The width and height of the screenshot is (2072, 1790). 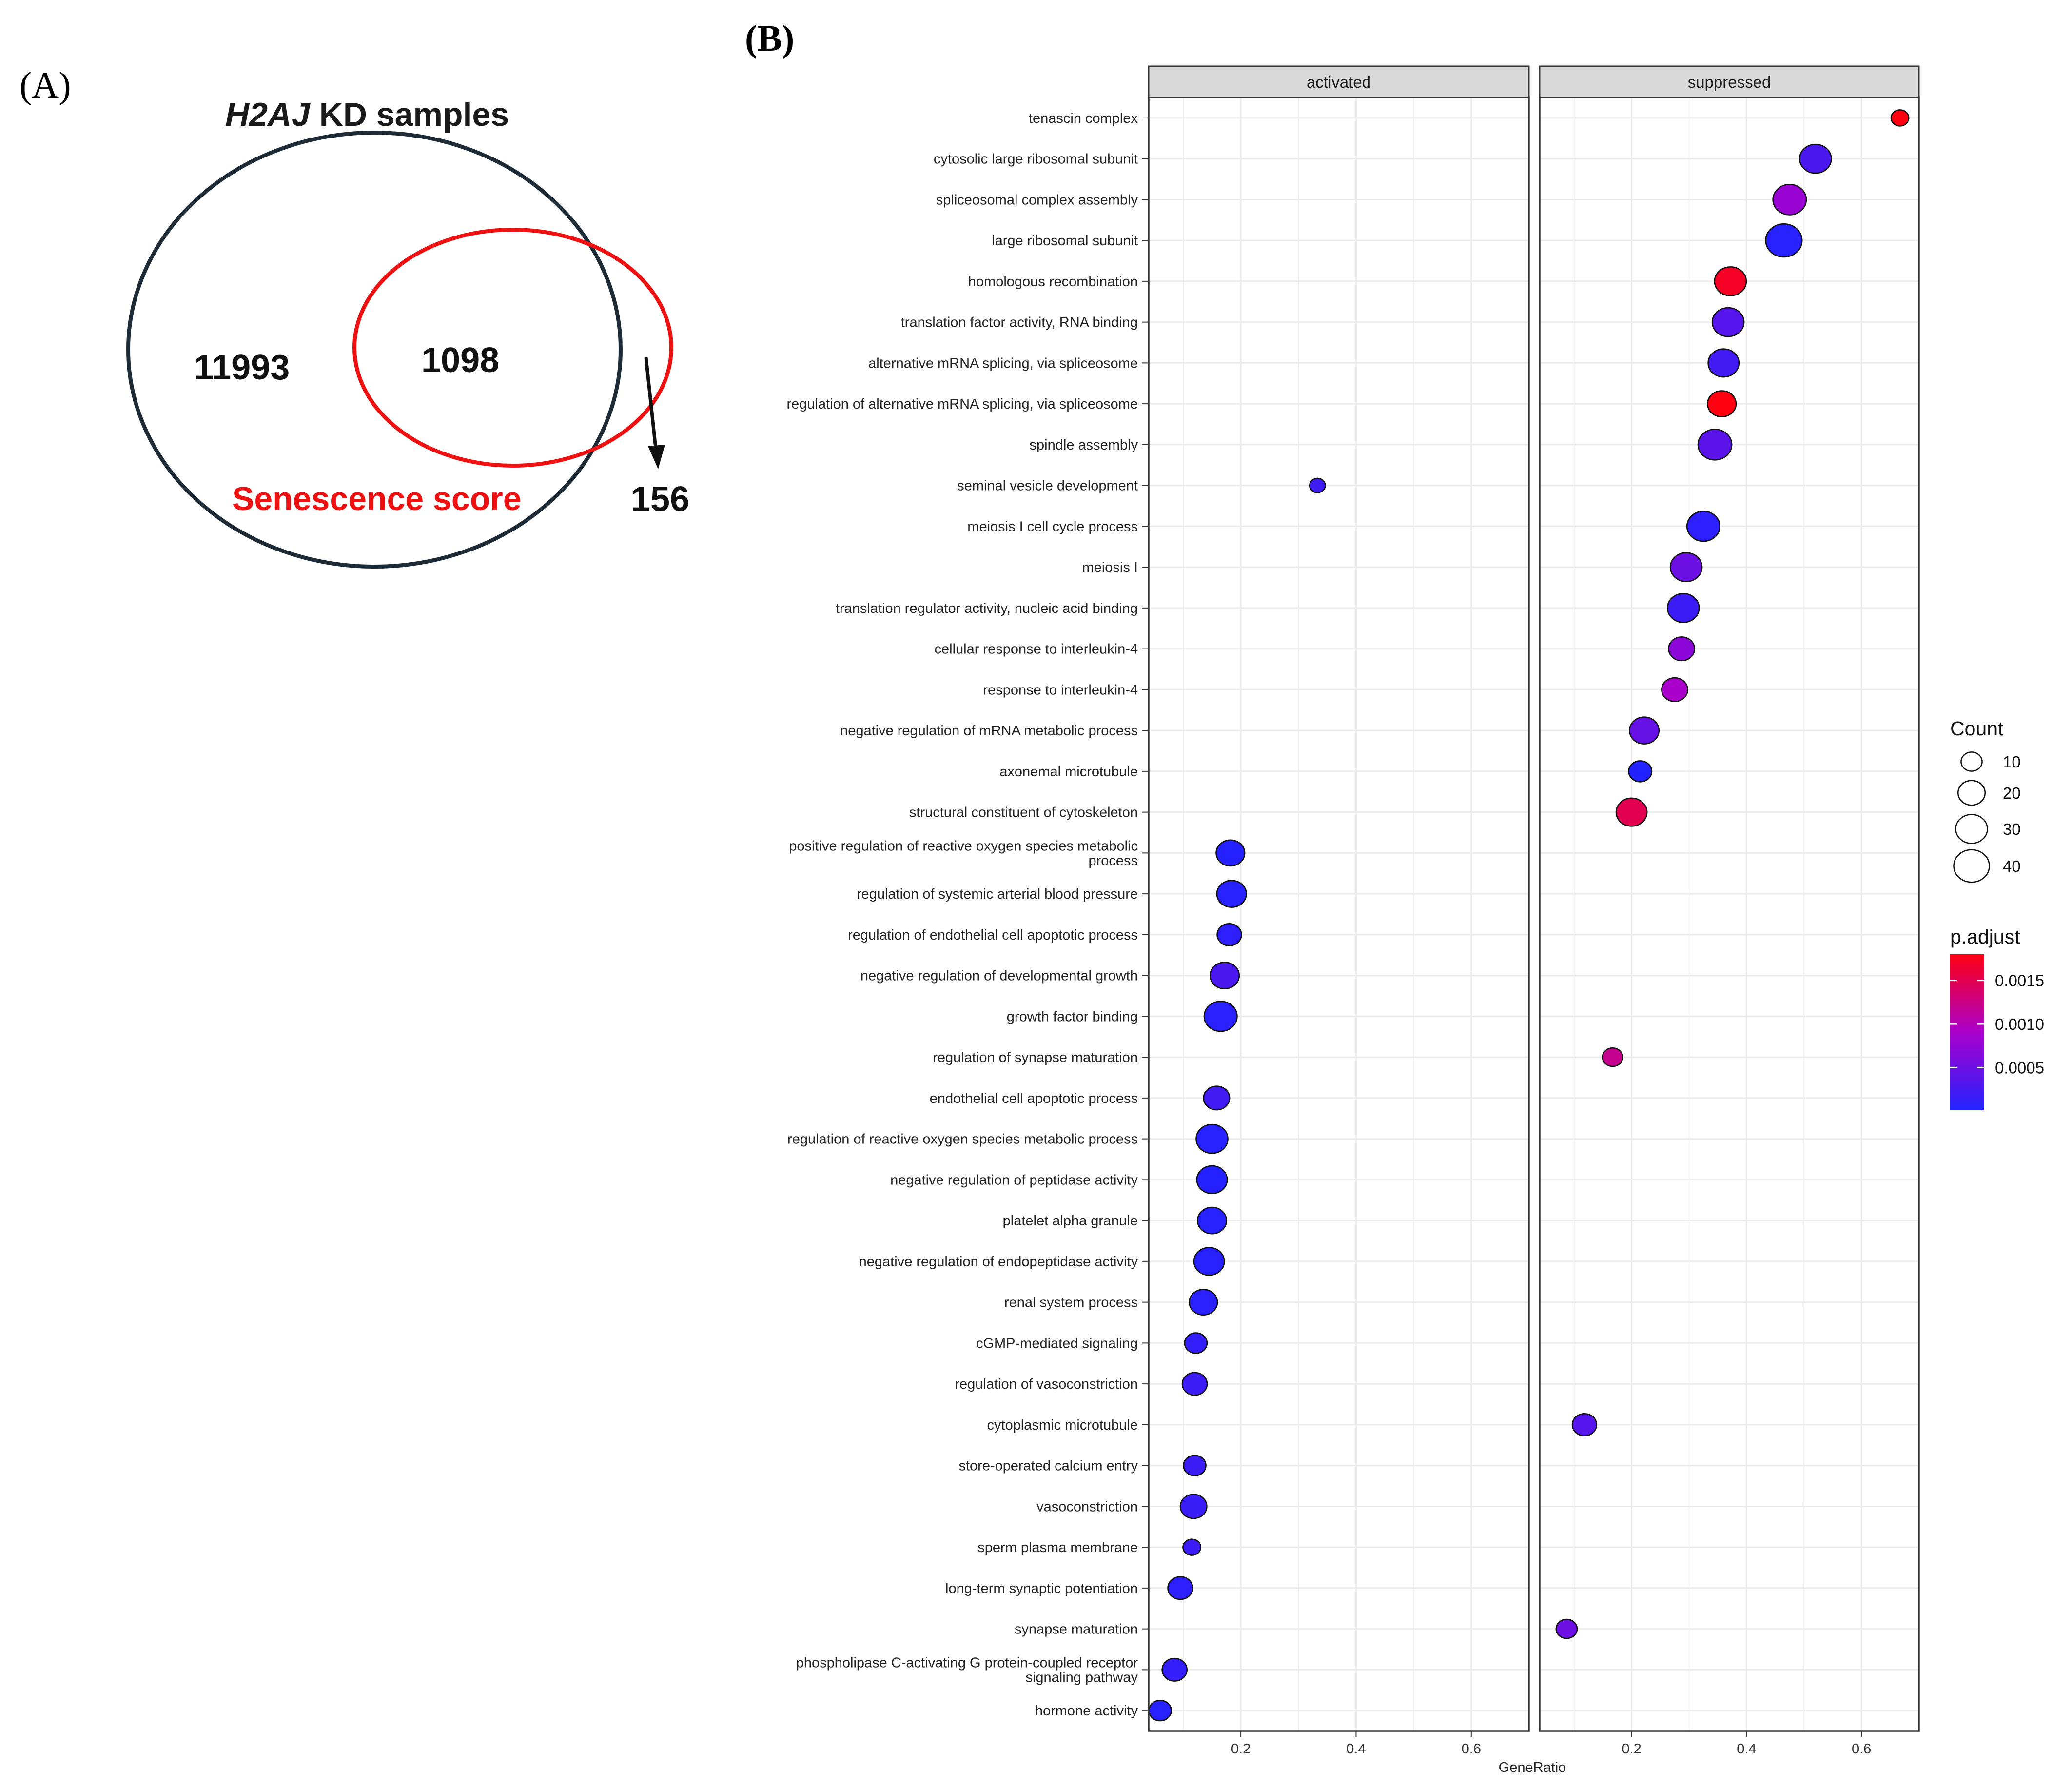 I want to click on term-label: axonemal microtubule, so click(x=1068, y=772).